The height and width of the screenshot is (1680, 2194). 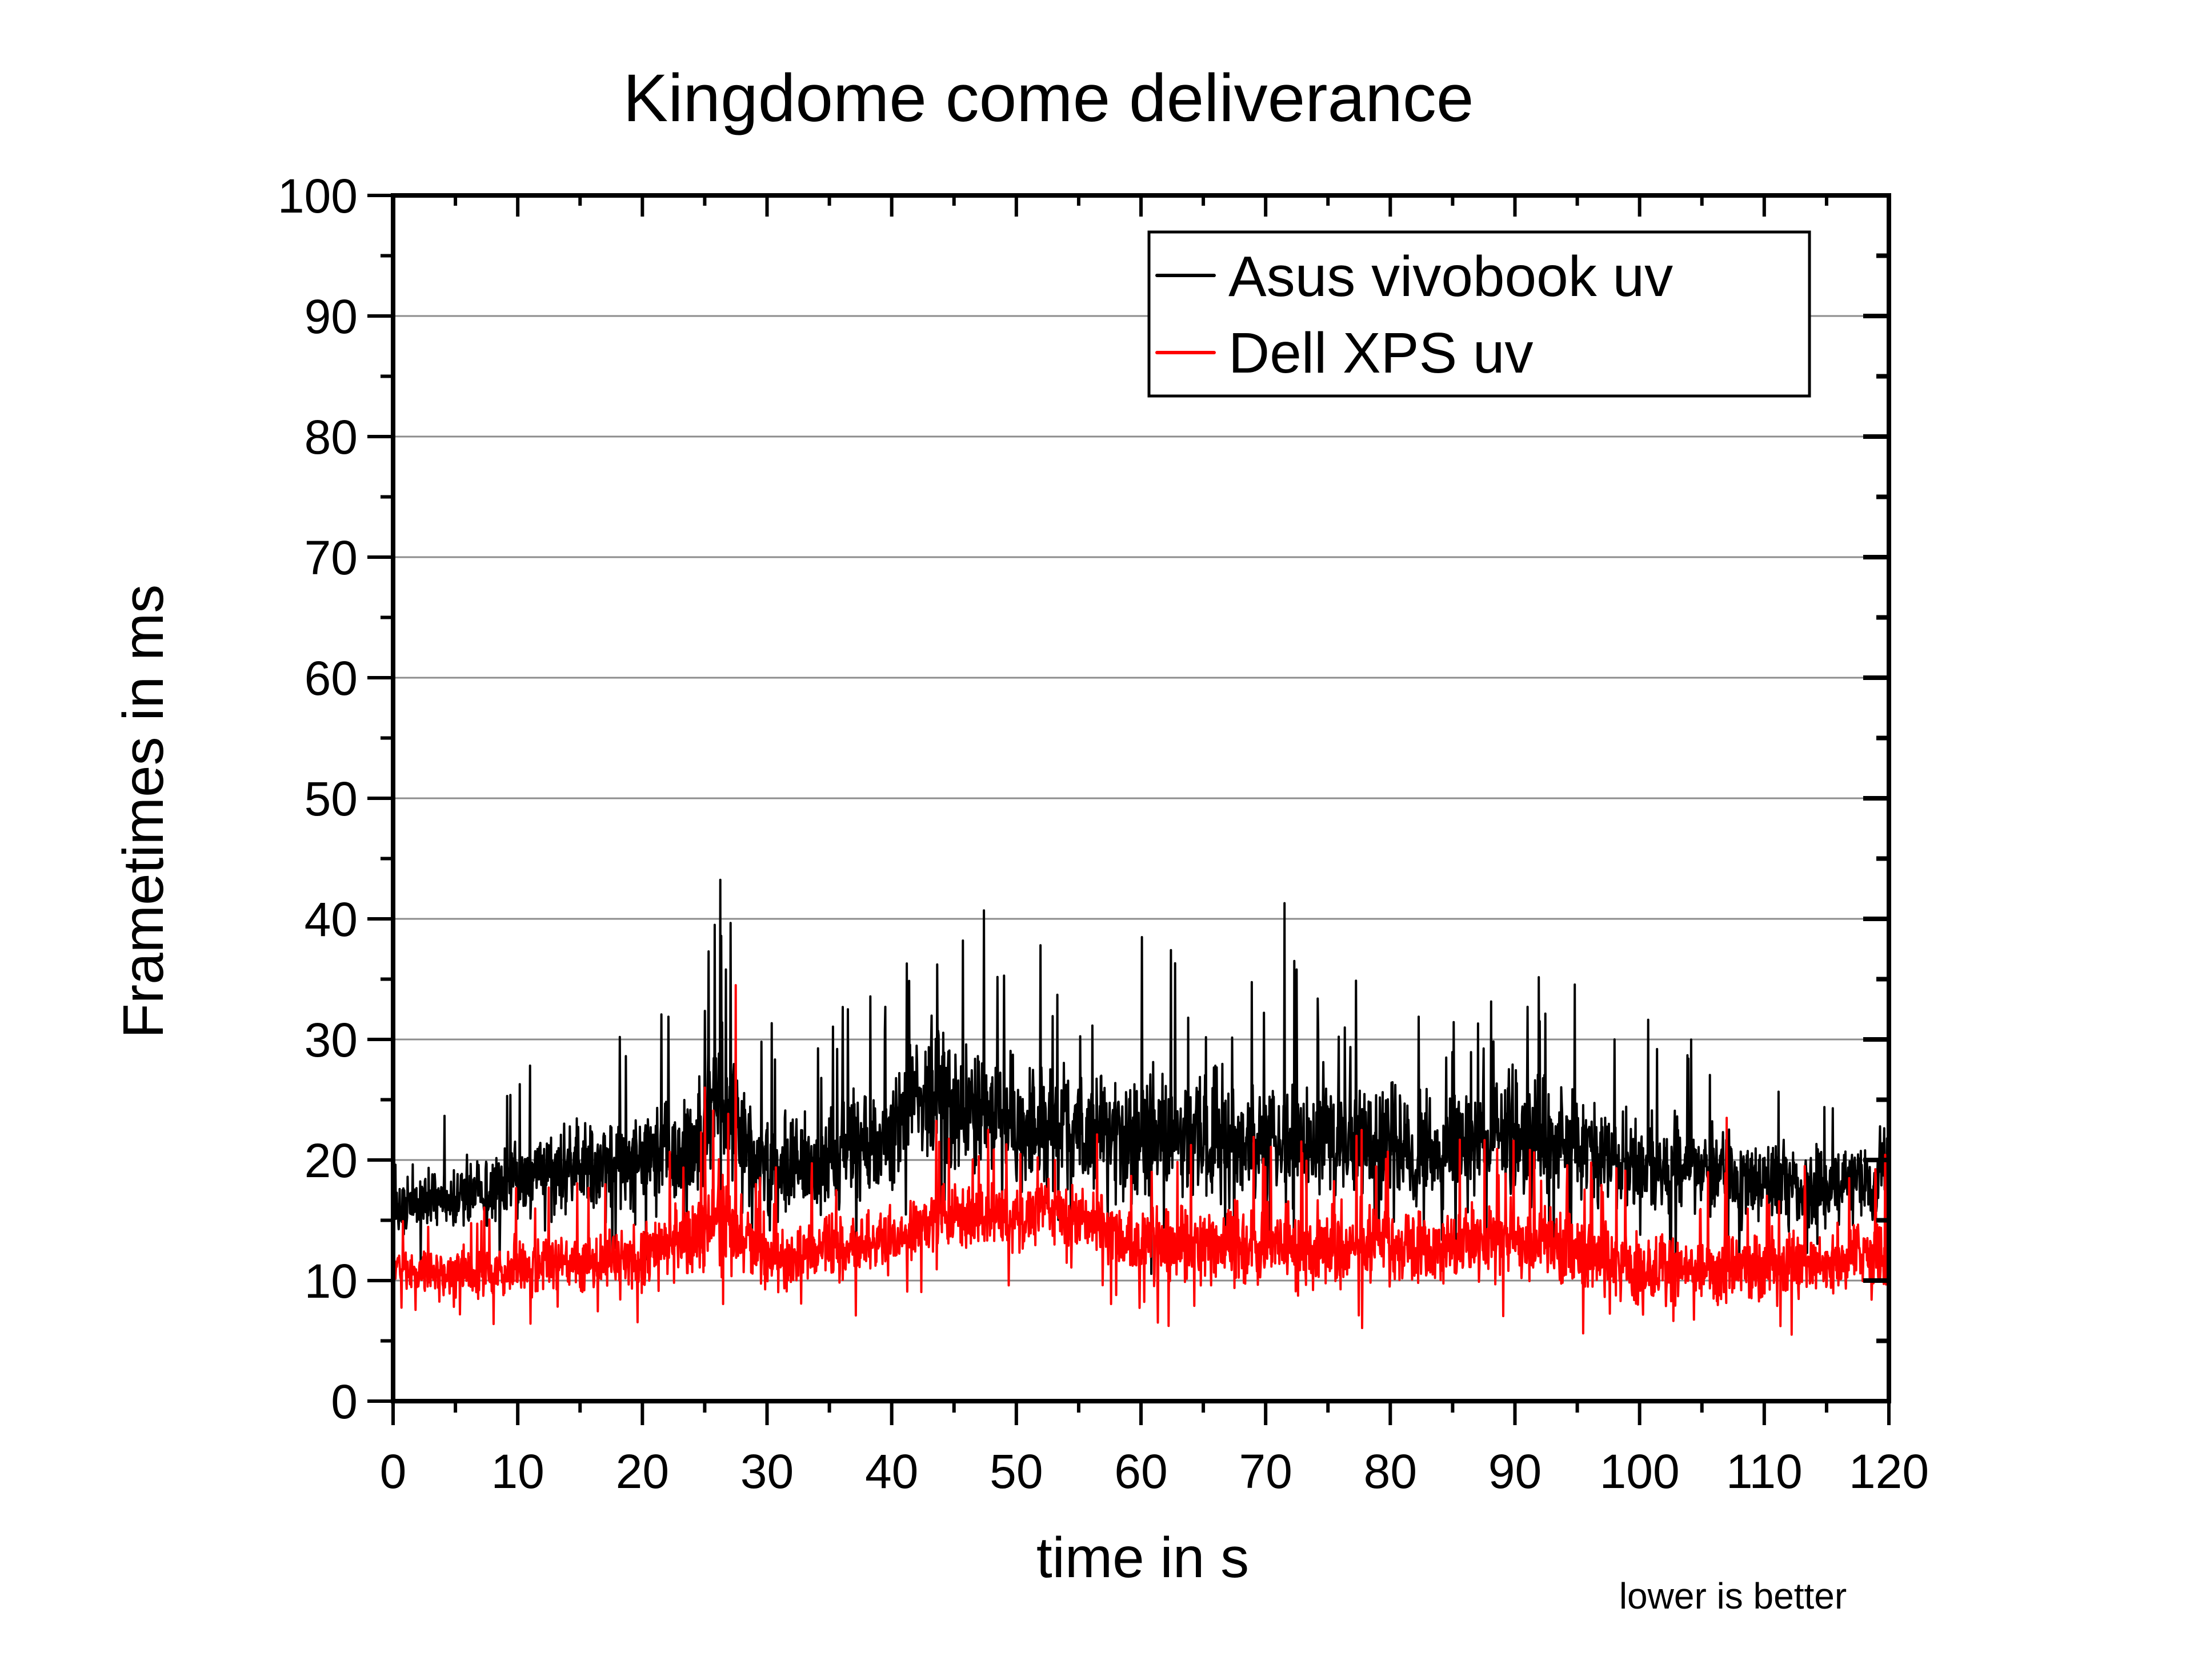 I want to click on legend-label-asus: Asus vivobook uv, so click(x=1451, y=277).